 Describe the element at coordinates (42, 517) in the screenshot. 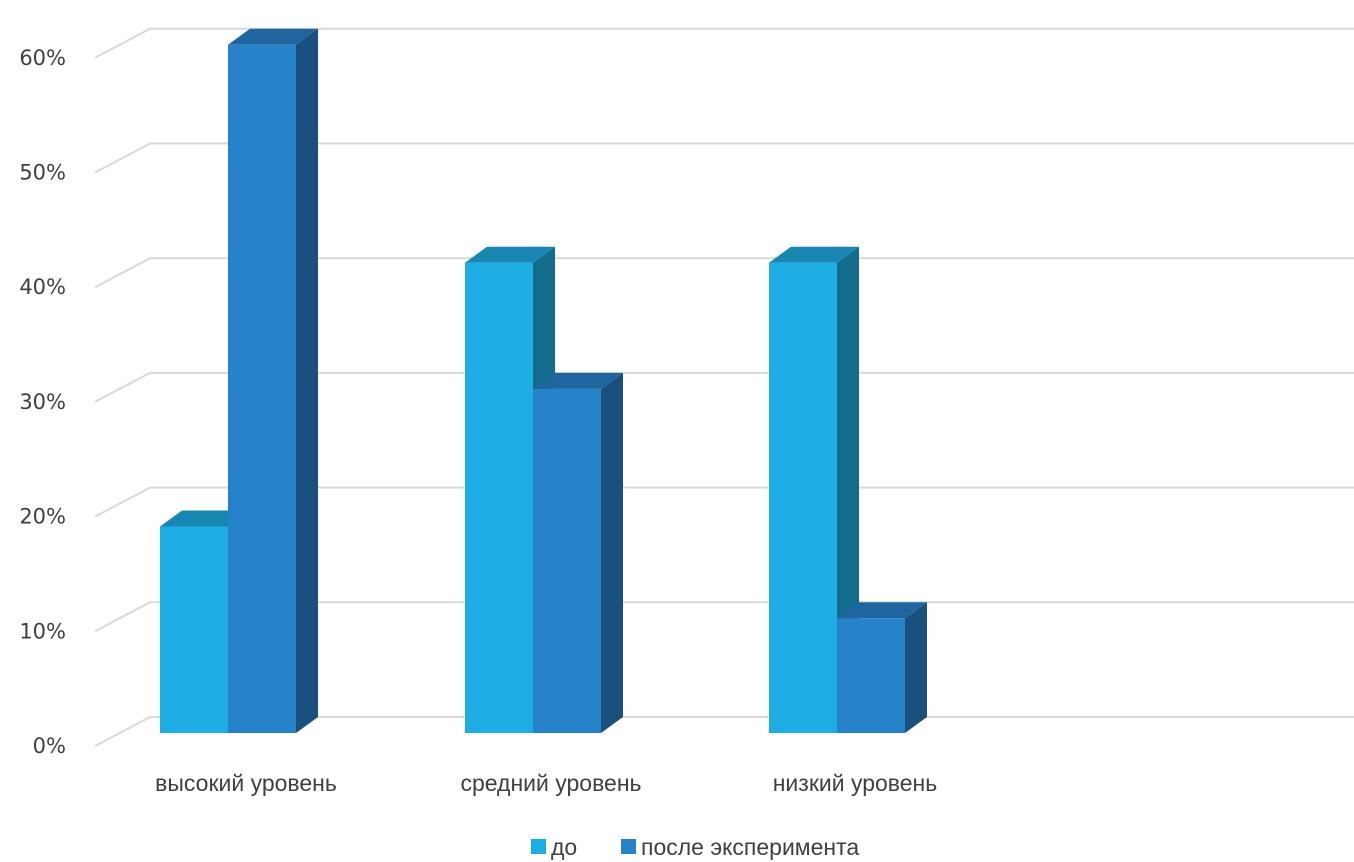

I see `y-tick-label: 20%` at that location.